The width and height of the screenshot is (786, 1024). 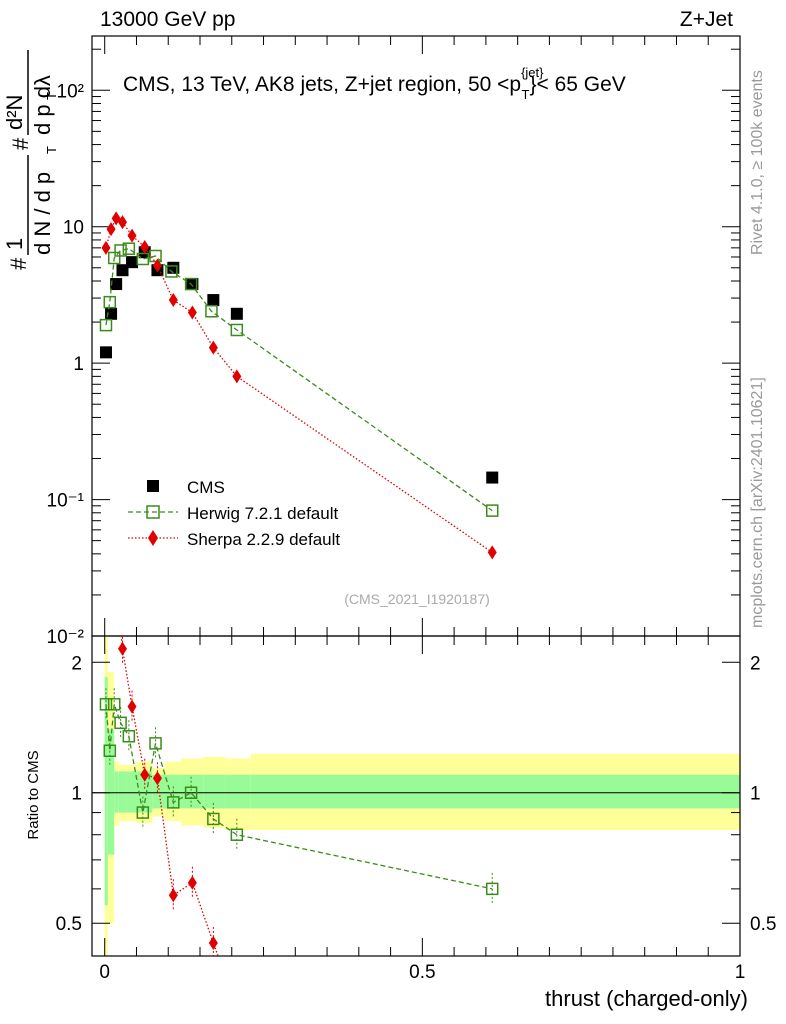 I want to click on ylabel-hash-1: #, so click(x=18, y=263).